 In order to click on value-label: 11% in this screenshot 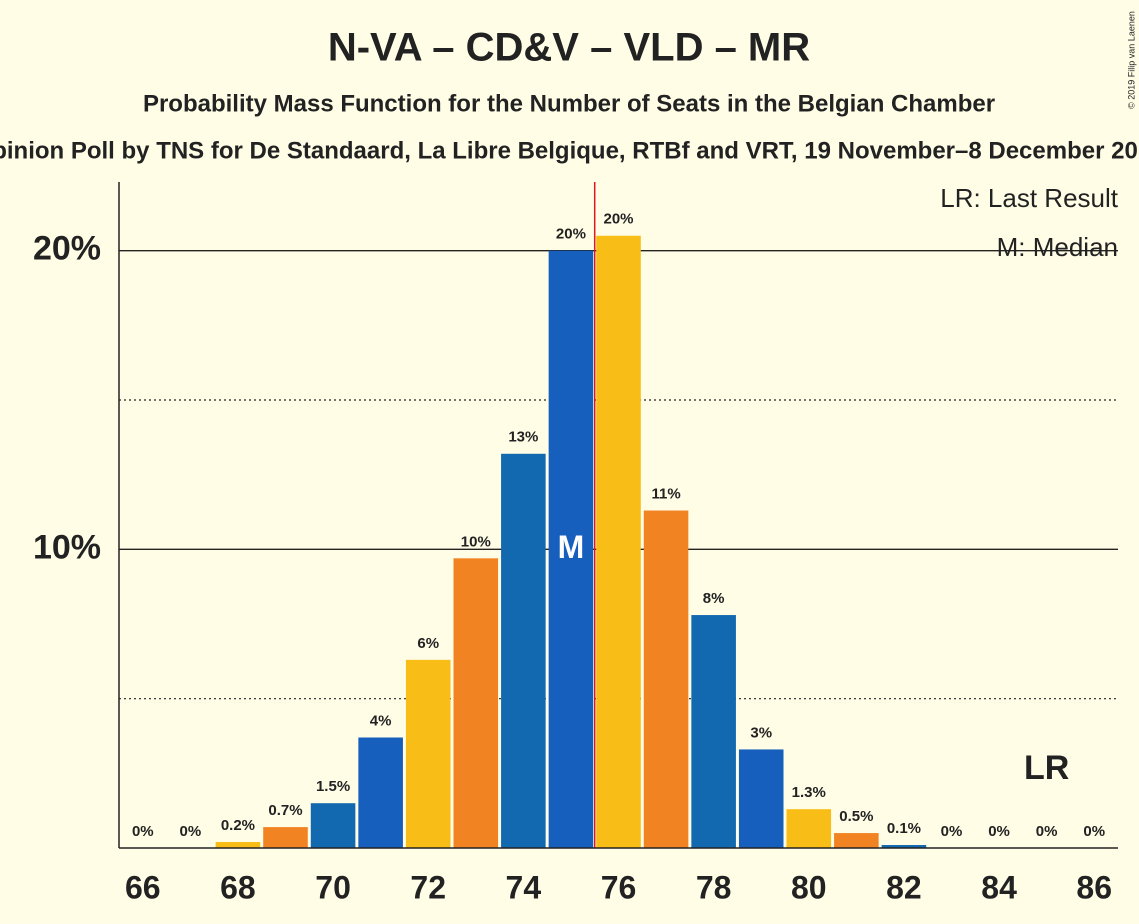, I will do `click(665, 493)`.